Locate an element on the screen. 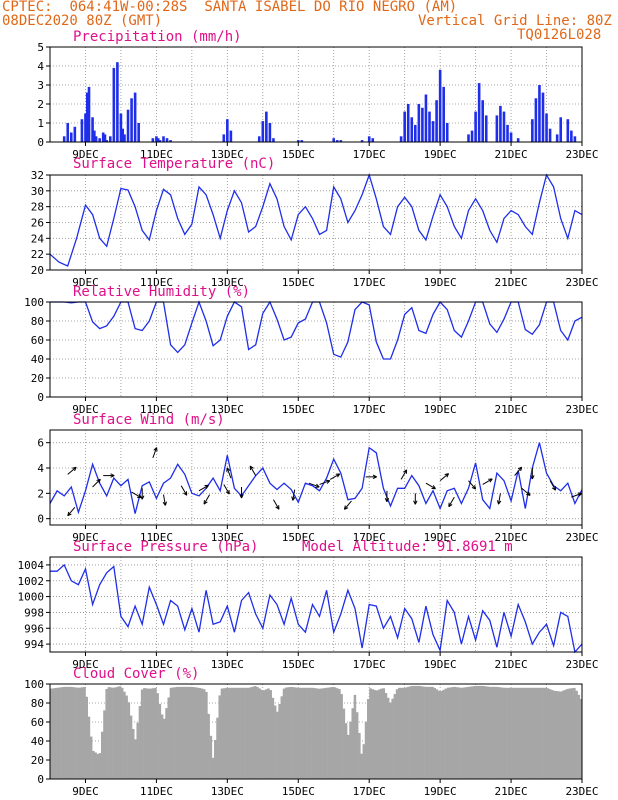 The height and width of the screenshot is (800, 618). wind-xtick-label: 9DEC is located at coordinates (85, 537).